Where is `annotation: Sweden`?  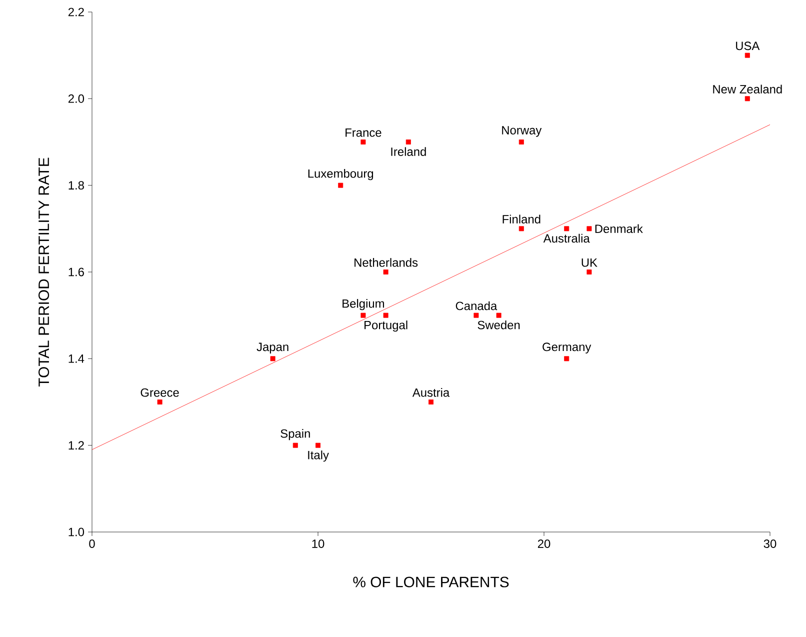
annotation: Sweden is located at coordinates (499, 325).